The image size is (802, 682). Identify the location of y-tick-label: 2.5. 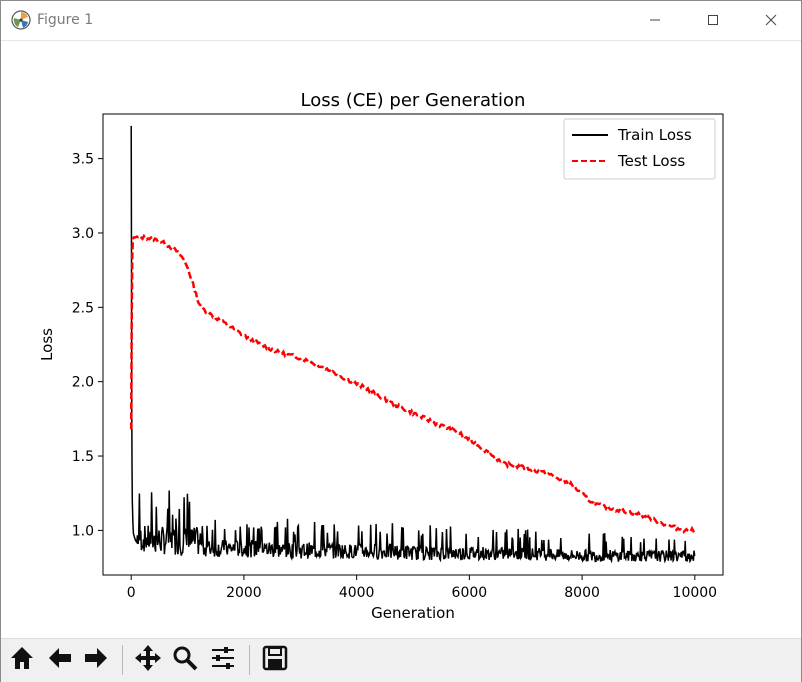
(83, 308).